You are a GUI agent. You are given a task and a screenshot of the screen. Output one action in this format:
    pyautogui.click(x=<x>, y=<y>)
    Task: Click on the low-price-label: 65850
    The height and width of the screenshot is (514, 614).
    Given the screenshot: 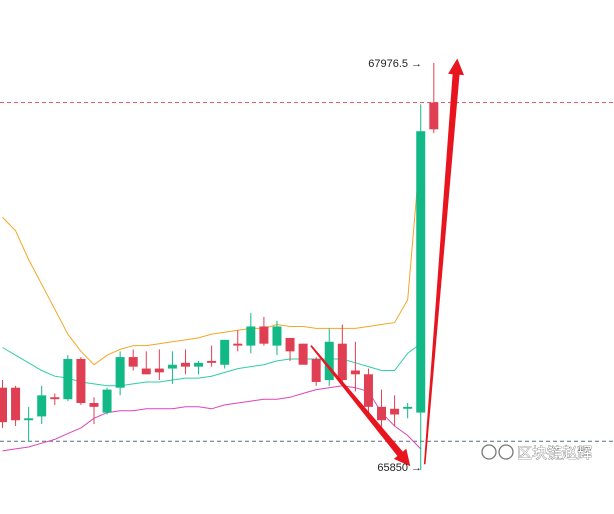 What is the action you would take?
    pyautogui.click(x=392, y=468)
    